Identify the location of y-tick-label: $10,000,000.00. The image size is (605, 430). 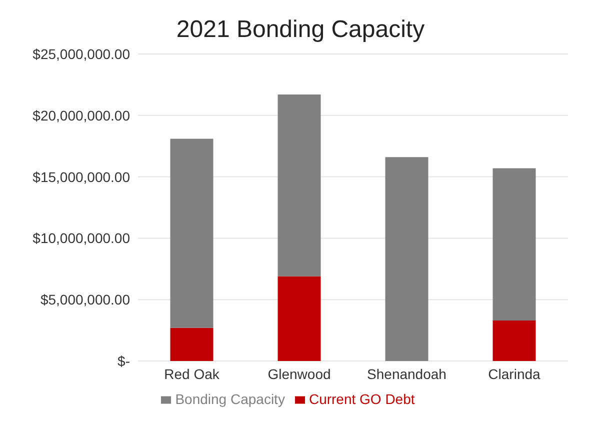
(81, 238).